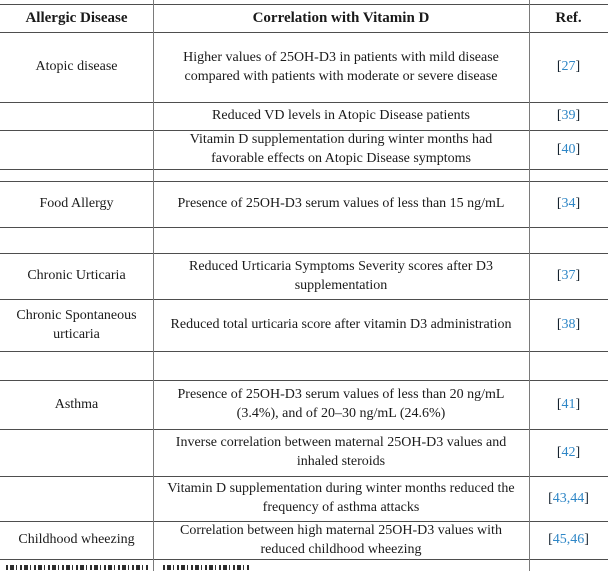 This screenshot has height=571, width=608. I want to click on ref-link: [27], so click(568, 67).